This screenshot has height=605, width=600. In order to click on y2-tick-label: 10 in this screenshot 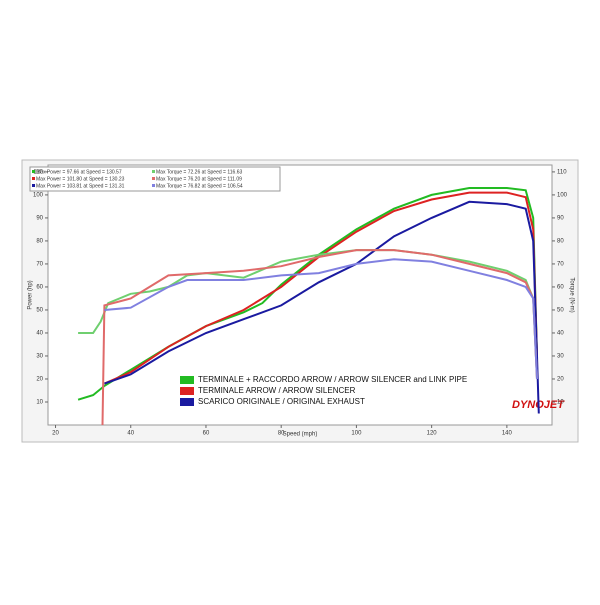, I will do `click(560, 403)`.